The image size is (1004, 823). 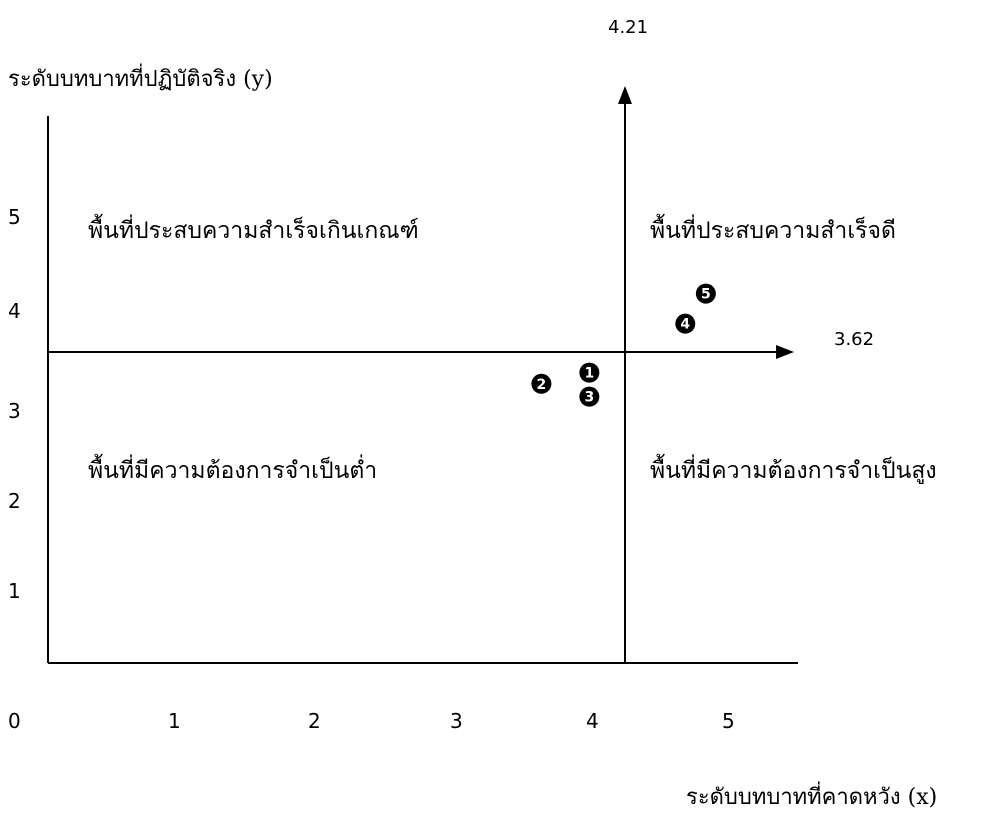 I want to click on quadrant-label-top-right: พื้นที่ประสบความสำเร็จดี, so click(x=773, y=229).